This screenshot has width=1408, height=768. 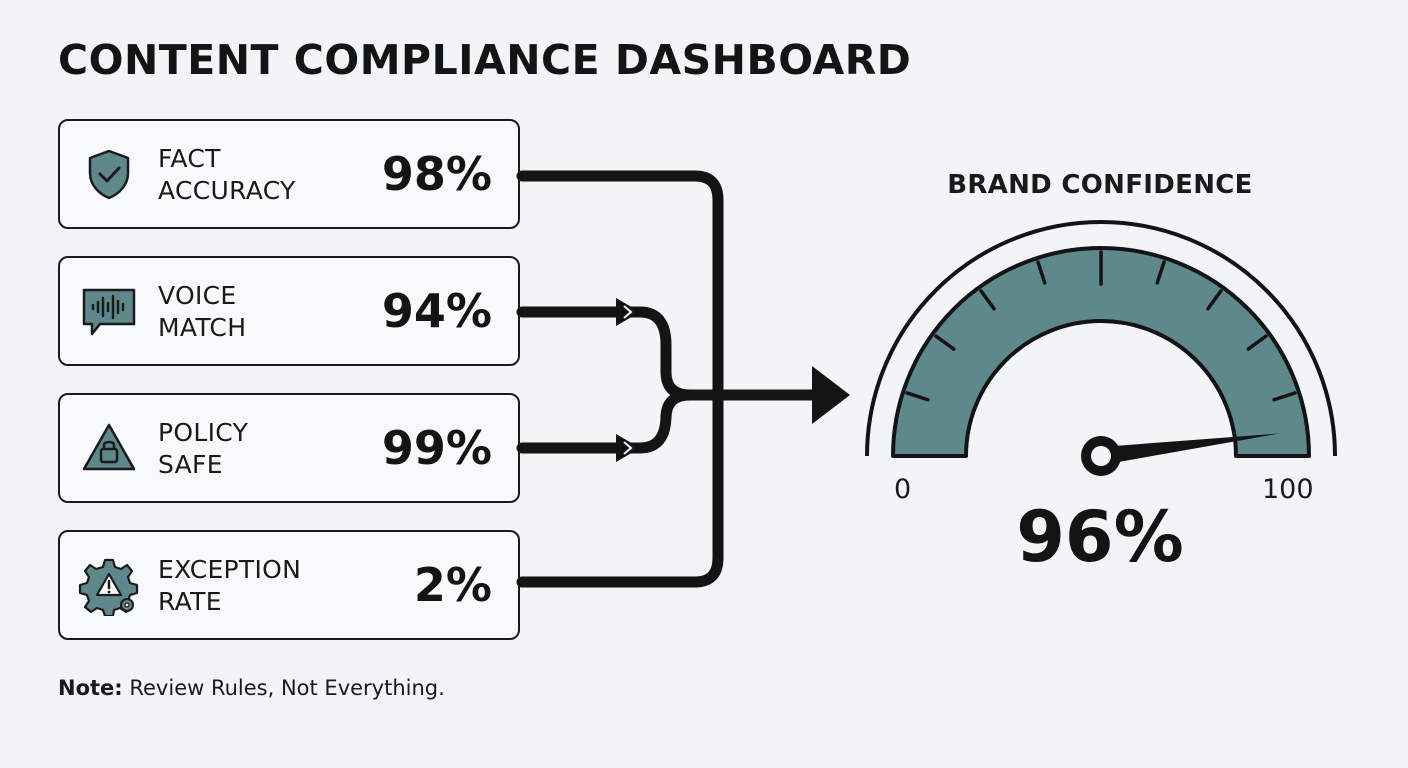 I want to click on gauge-needle, so click(x=1180, y=454).